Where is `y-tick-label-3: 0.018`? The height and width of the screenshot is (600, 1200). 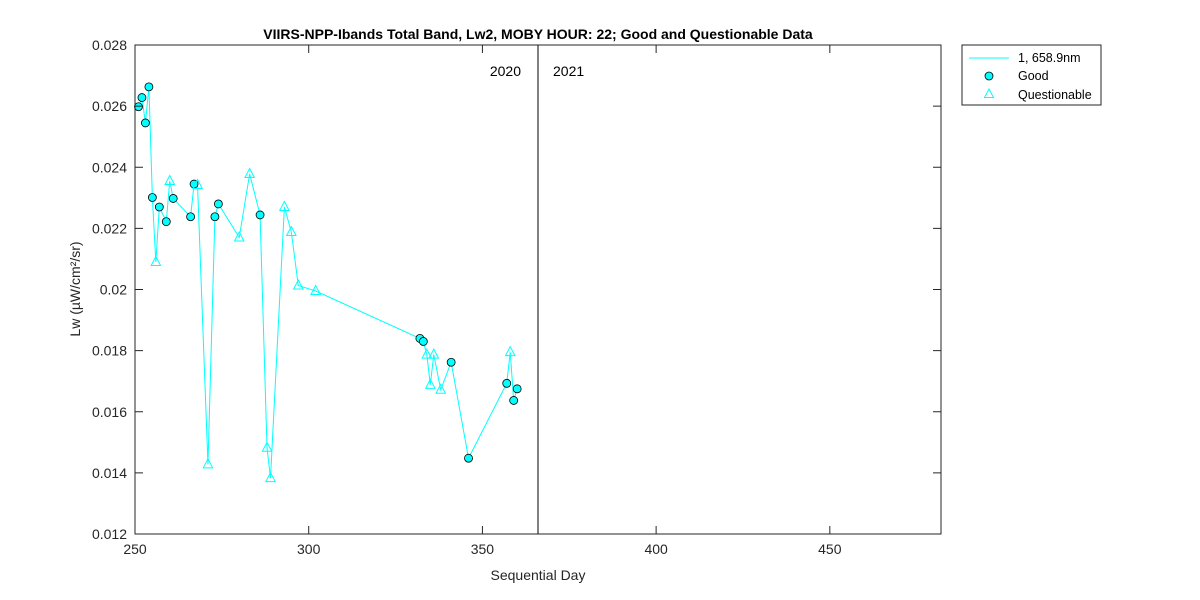 y-tick-label-3: 0.018 is located at coordinates (109, 351).